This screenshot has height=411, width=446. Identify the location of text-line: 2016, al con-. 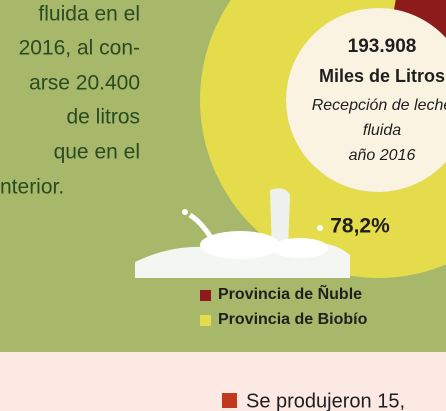
(79, 48).